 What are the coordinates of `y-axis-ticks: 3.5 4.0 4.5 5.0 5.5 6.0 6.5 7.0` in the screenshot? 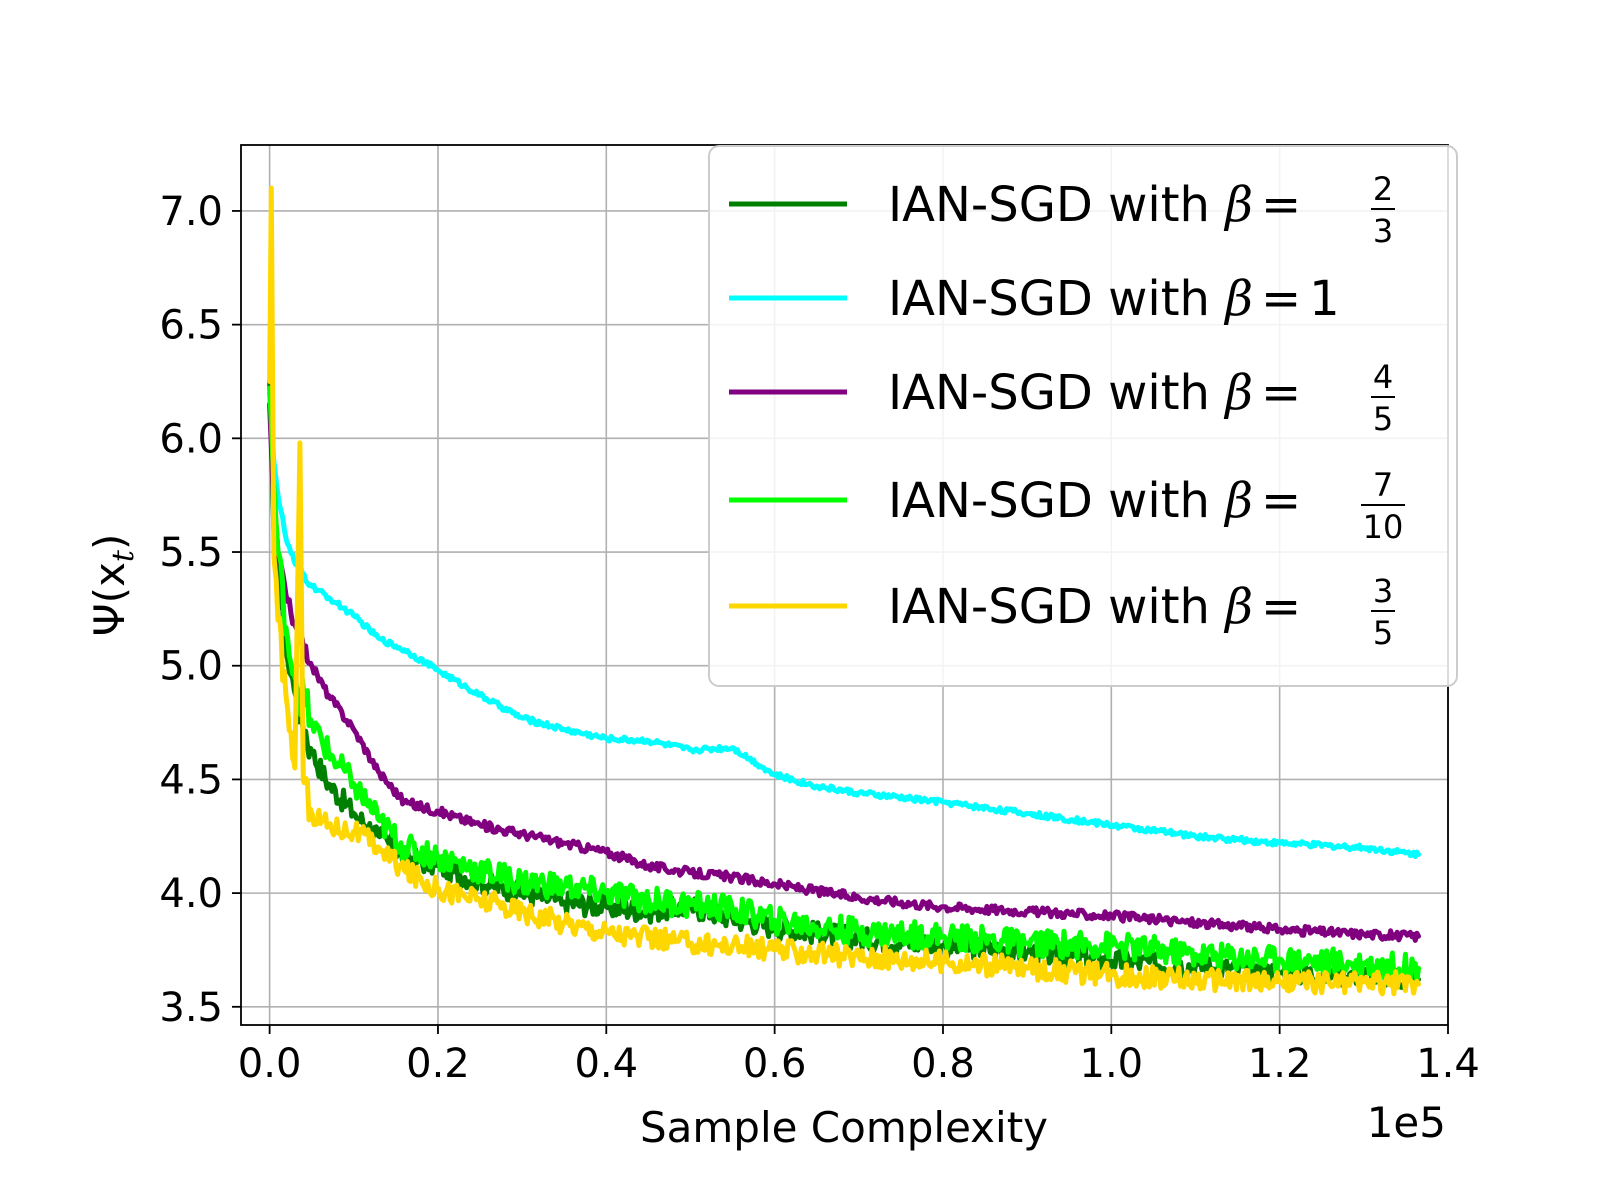 It's located at (200, 610).